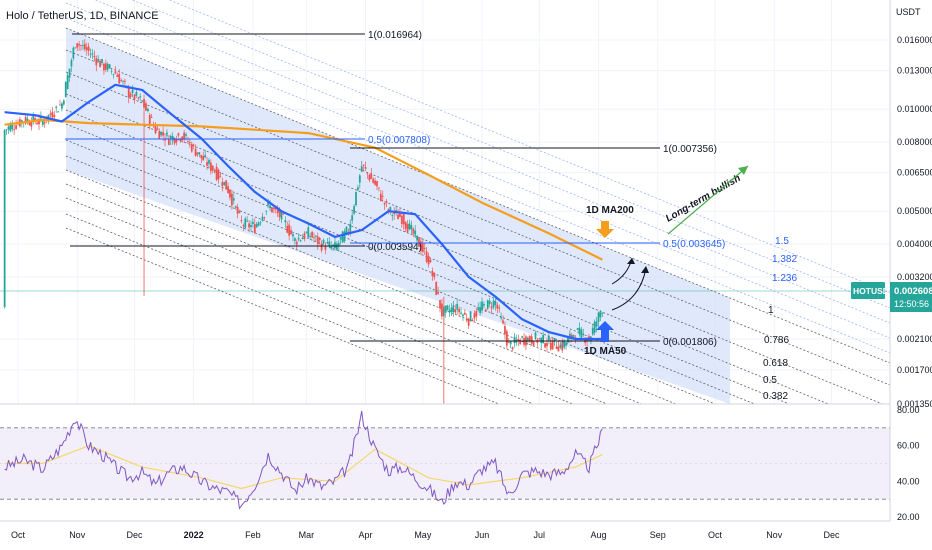 Image resolution: width=932 pixels, height=550 pixels. I want to click on fib-level-label: 0.5(0.007808), so click(399, 140).